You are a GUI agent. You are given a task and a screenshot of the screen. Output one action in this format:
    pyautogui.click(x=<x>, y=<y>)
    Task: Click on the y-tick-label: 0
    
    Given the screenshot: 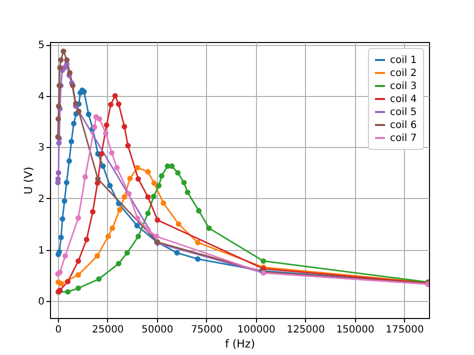 What is the action you would take?
    pyautogui.click(x=41, y=302)
    